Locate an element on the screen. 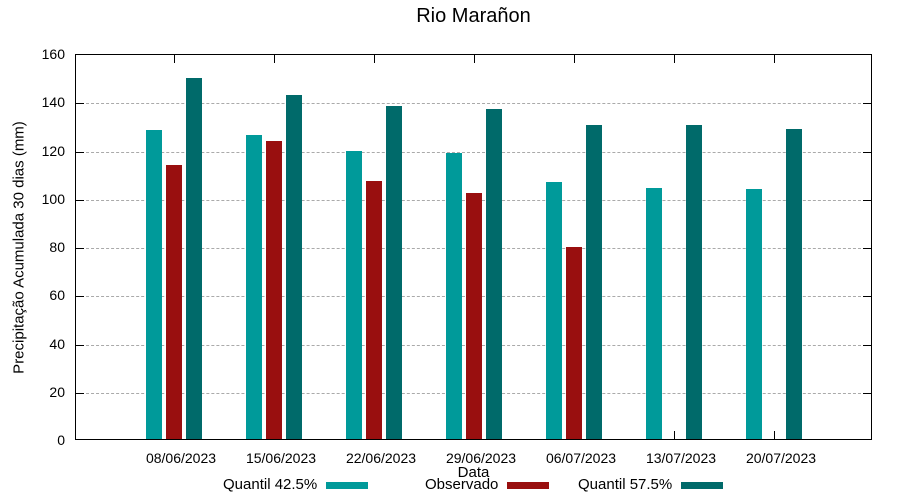  x-tick-label-3: 29/06/2023 is located at coordinates (481, 458).